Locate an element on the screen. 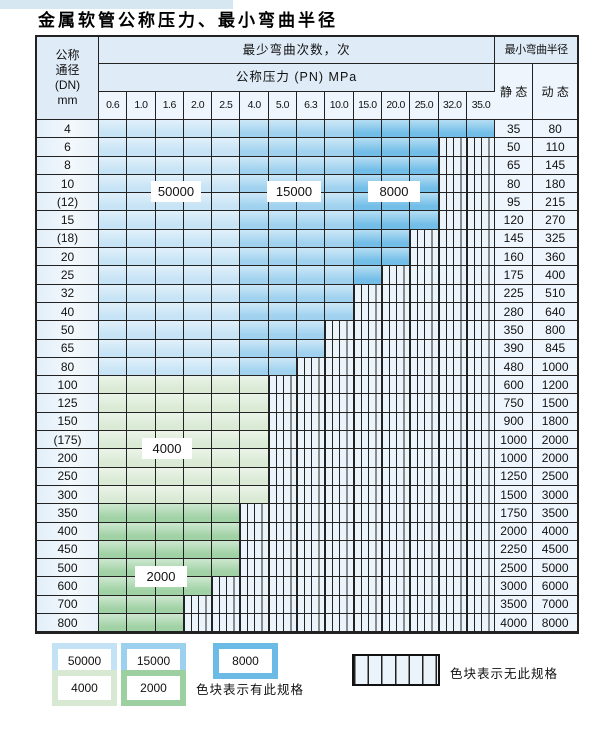 This screenshot has width=600, height=743. corner-header-dn: 公称 通径 (DN) mm is located at coordinates (68, 78).